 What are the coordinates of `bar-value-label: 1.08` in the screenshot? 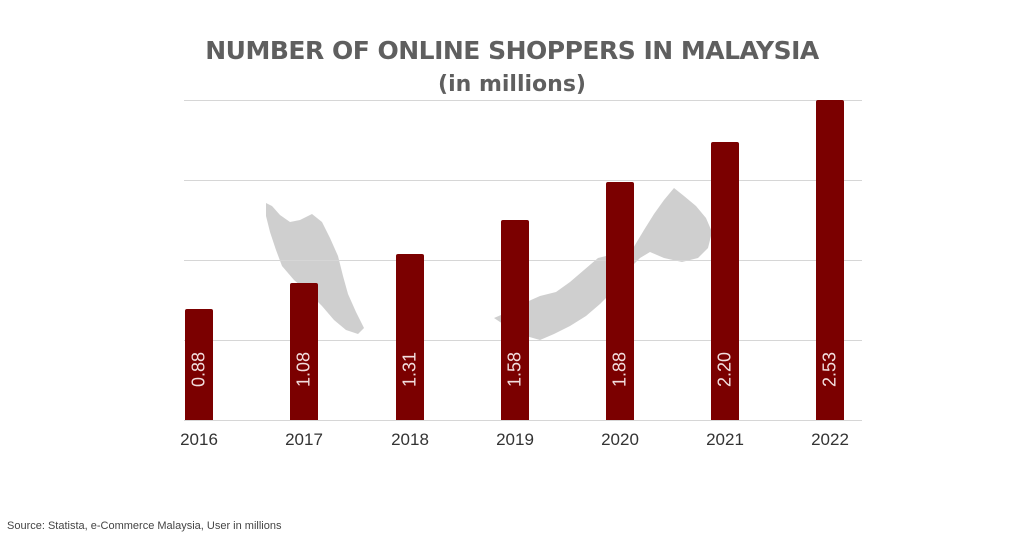 It's located at (303, 369).